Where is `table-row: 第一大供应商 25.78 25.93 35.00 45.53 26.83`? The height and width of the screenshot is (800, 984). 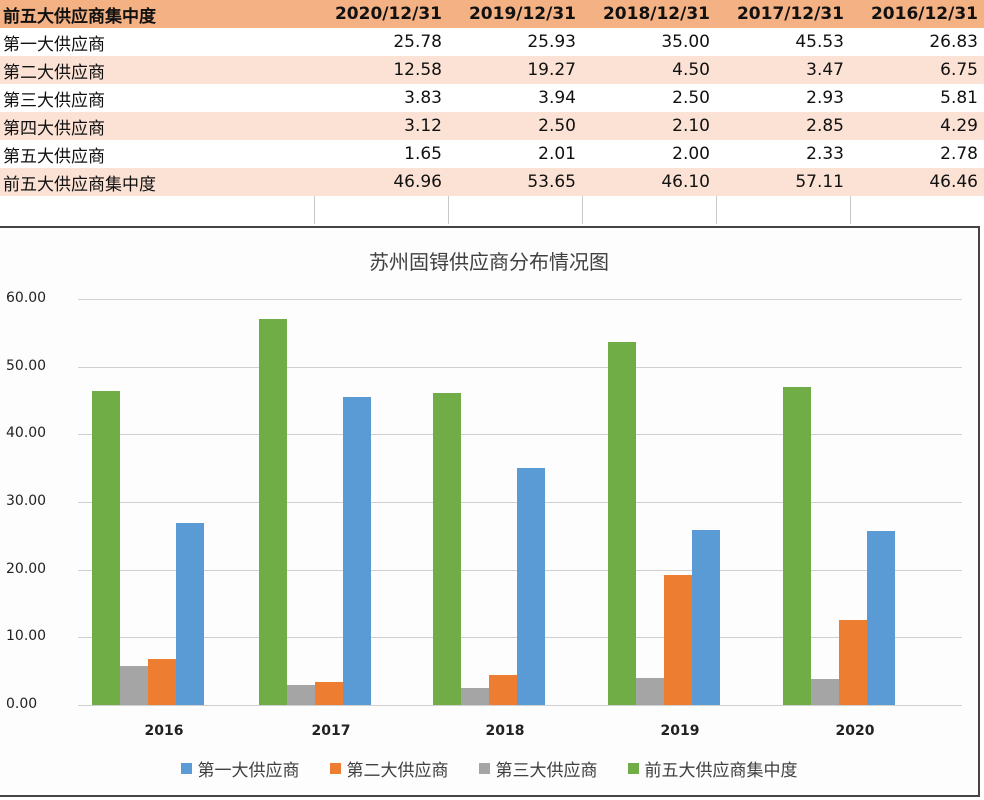 table-row: 第一大供应商 25.78 25.93 35.00 45.53 26.83 is located at coordinates (492, 42).